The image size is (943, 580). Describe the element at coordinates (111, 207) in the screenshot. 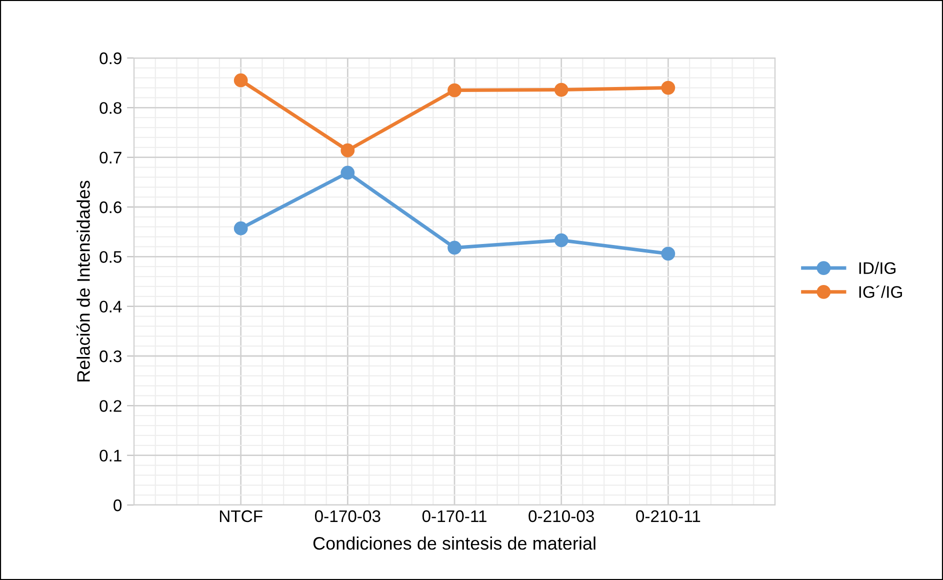

I see `y-tick-label: 0.6` at that location.